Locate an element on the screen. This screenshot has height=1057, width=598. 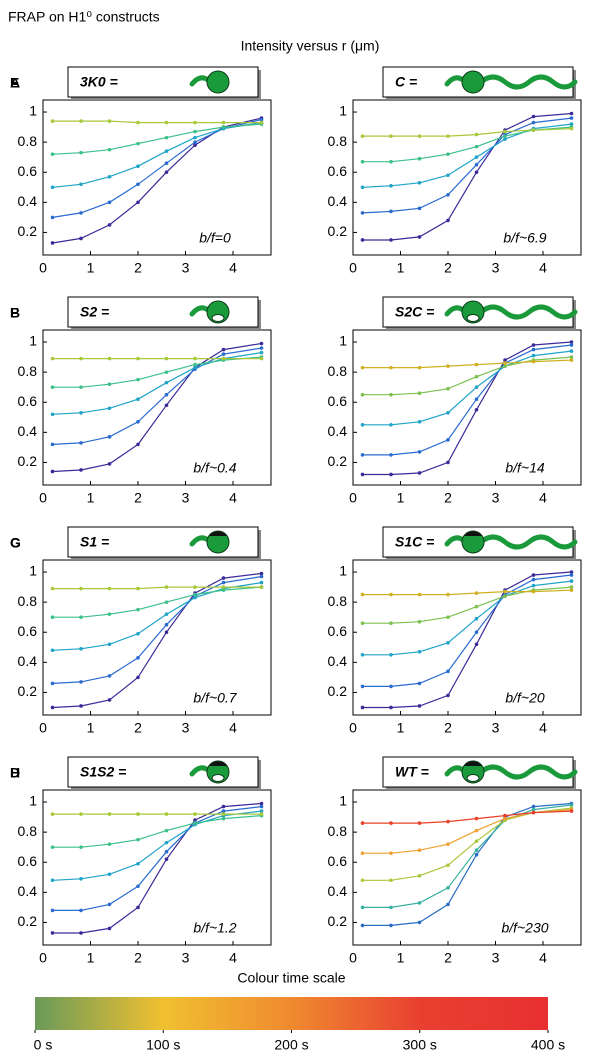
panel-letter: A is located at coordinates (15, 83).